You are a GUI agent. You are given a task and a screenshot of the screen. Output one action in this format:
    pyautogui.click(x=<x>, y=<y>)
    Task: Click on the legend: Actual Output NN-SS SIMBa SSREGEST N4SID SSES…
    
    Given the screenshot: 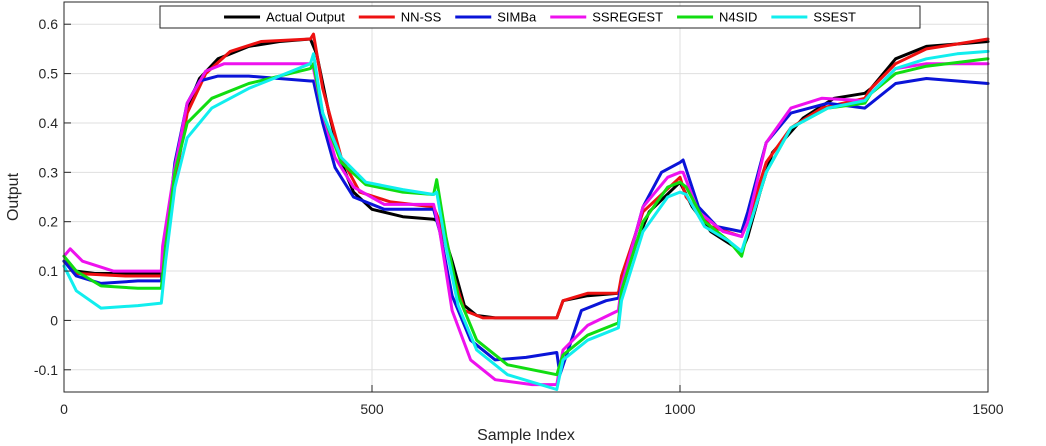 What is the action you would take?
    pyautogui.click(x=540, y=17)
    